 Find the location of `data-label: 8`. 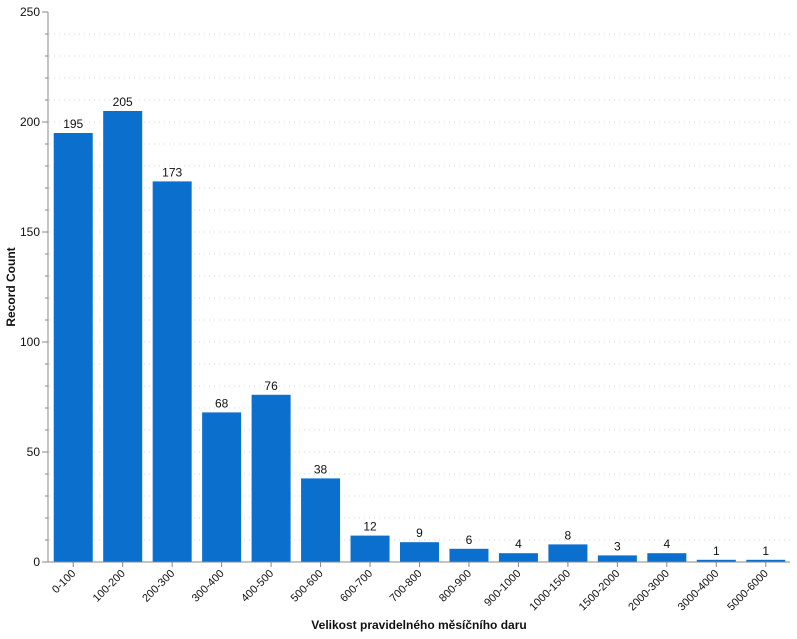

data-label: 8 is located at coordinates (568, 535).